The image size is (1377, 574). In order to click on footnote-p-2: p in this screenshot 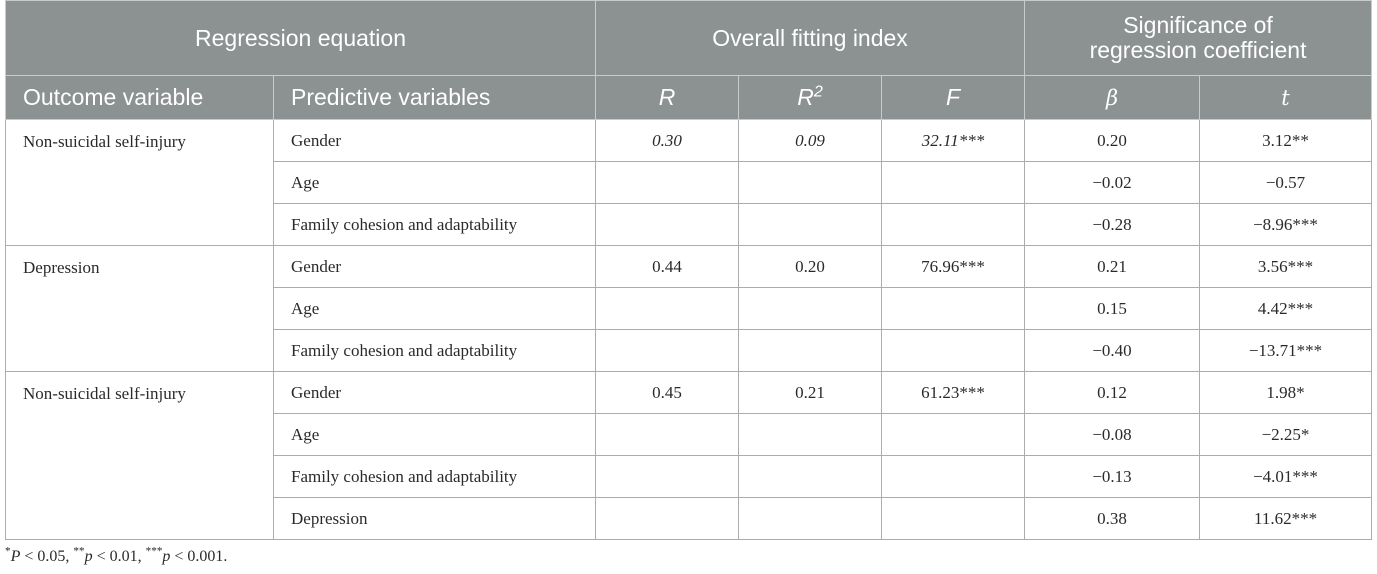, I will do `click(88, 556)`.